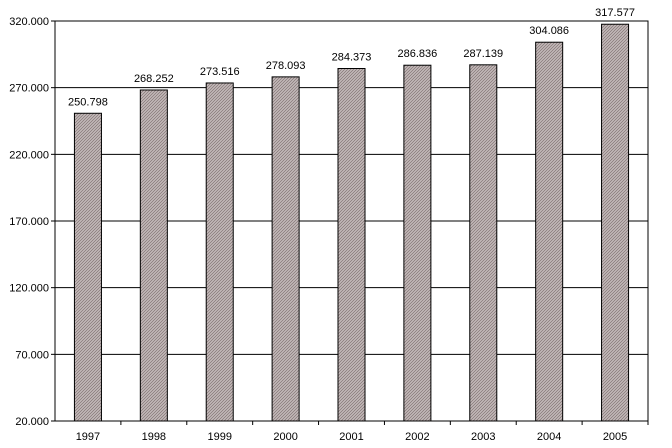 The image size is (672, 448). Describe the element at coordinates (418, 54) in the screenshot. I see `data-label-2002: 286.836` at that location.